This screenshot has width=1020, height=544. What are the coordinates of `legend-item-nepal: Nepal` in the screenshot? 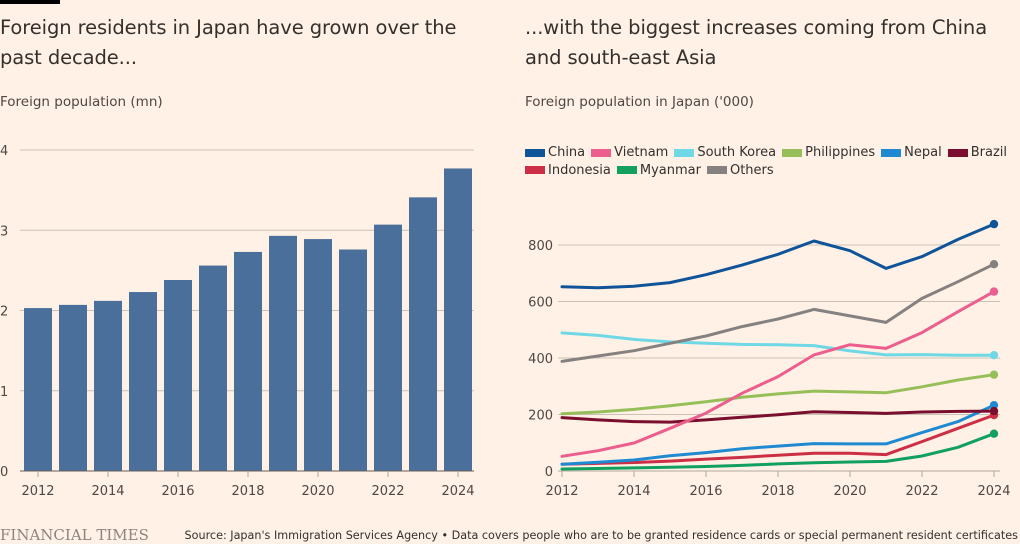 It's located at (911, 152).